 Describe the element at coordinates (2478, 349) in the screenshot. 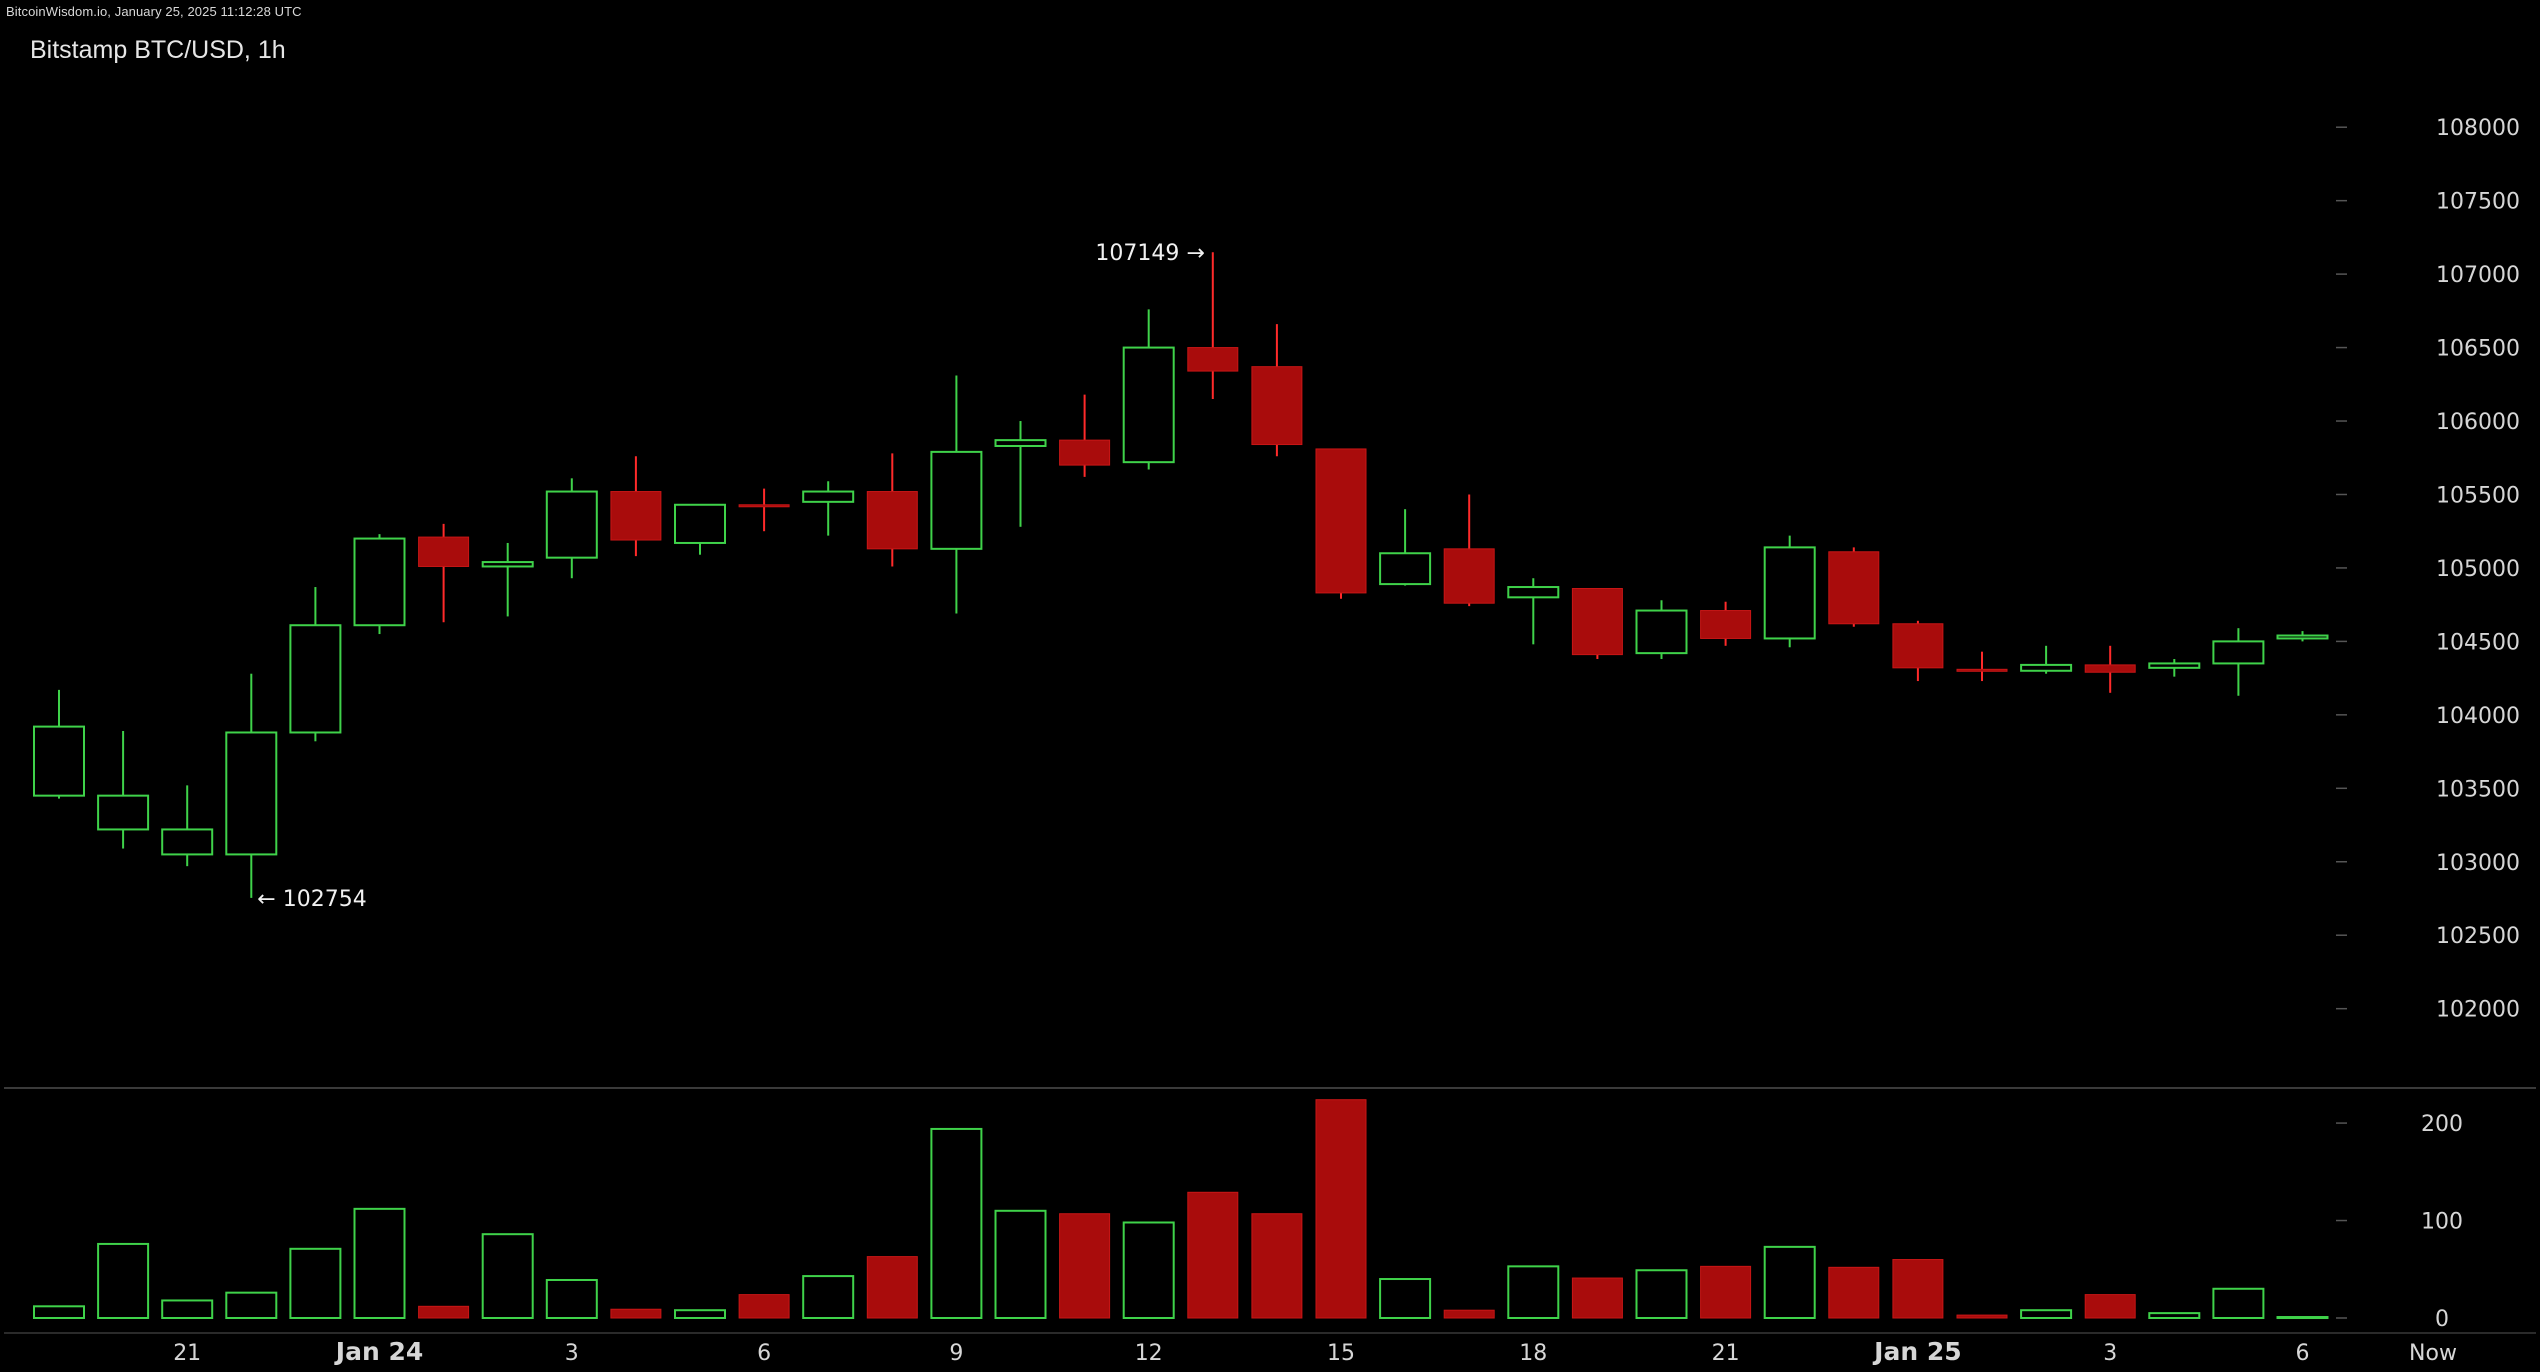

I see `price-tick-label: 106500` at that location.